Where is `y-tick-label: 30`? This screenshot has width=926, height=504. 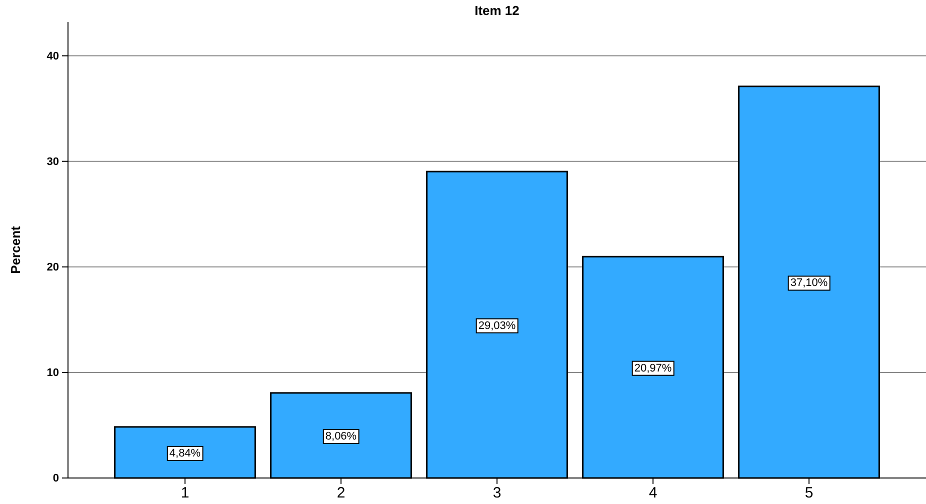
y-tick-label: 30 is located at coordinates (52, 162).